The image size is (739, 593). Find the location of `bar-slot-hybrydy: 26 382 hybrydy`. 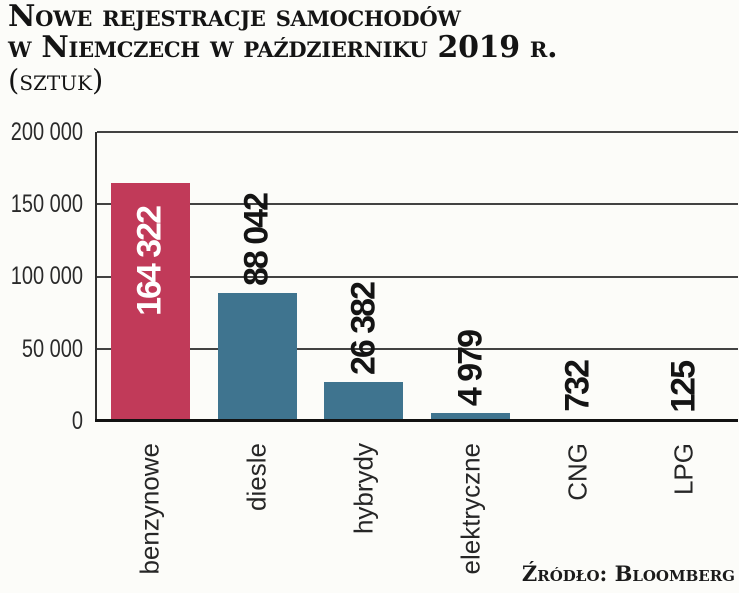

bar-slot-hybrydy: 26 382 hybrydy is located at coordinates (364, 333).